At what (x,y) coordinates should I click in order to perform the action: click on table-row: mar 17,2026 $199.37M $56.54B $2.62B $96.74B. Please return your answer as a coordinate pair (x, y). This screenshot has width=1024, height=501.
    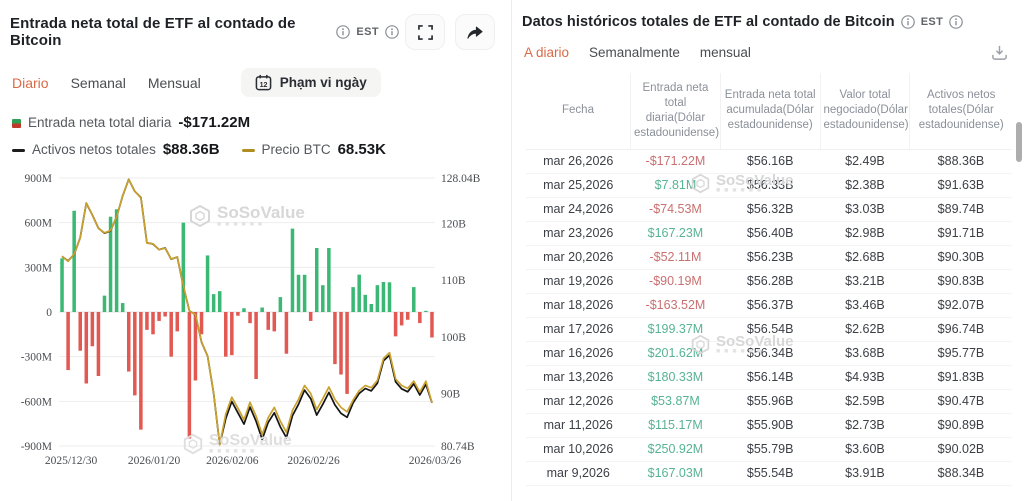
    Looking at the image, I should click on (769, 329).